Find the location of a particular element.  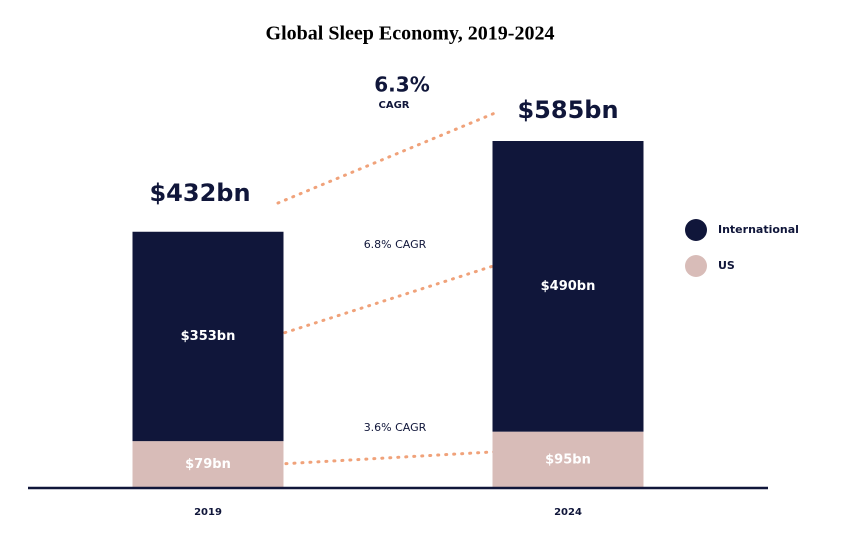

annotation: 6.3% is located at coordinates (401, 85).